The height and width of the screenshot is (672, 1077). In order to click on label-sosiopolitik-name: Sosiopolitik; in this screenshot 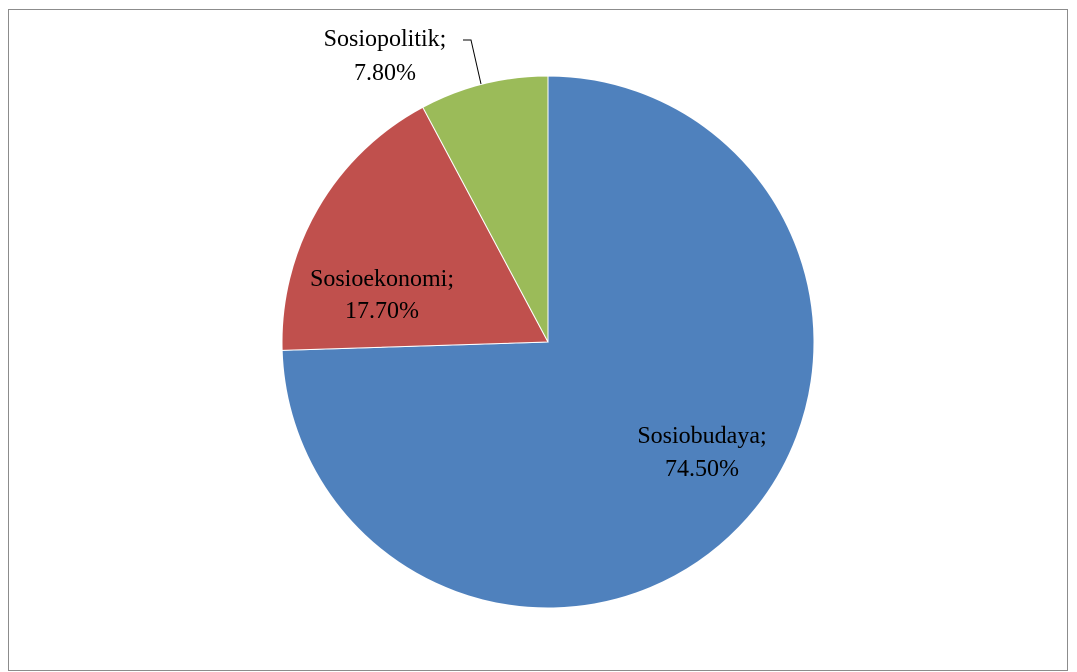, I will do `click(385, 39)`.